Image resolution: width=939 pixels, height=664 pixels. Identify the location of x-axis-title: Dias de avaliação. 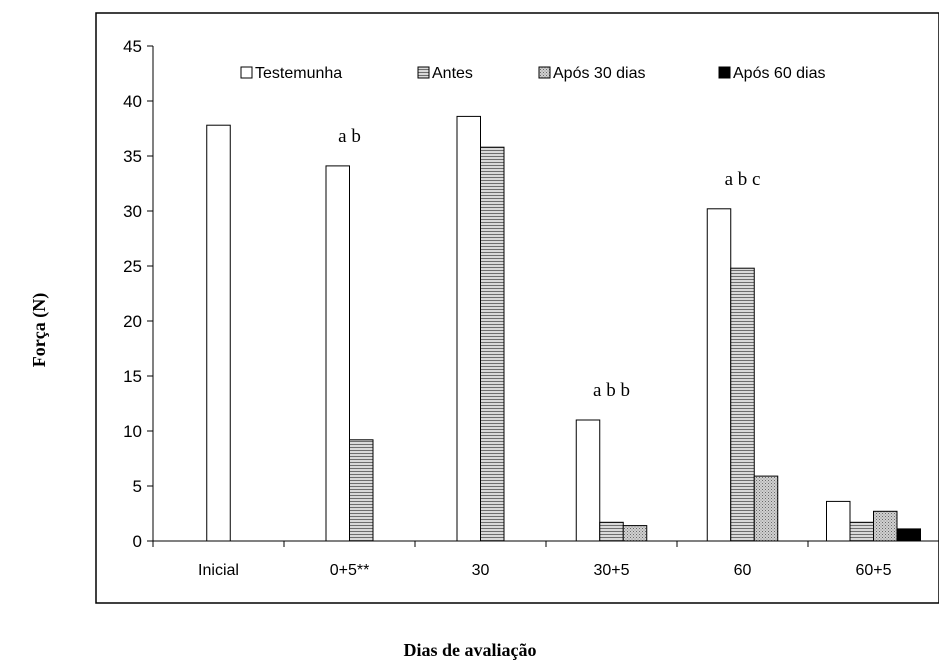
(470, 650).